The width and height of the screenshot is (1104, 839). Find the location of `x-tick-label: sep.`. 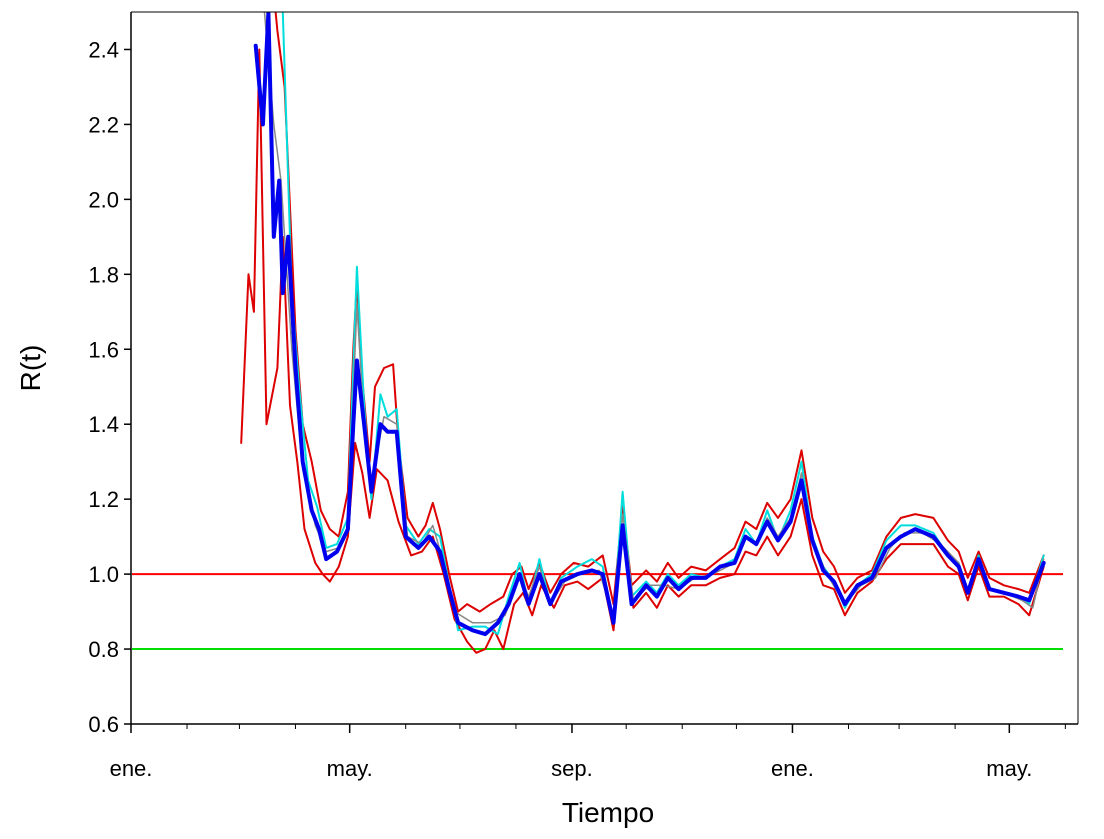

x-tick-label: sep. is located at coordinates (572, 768).